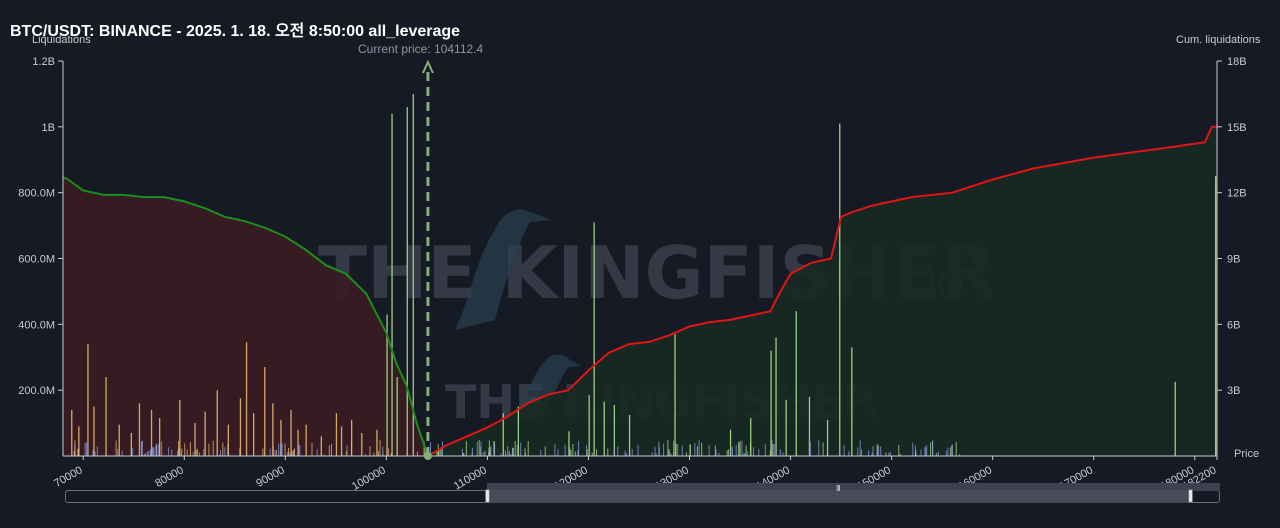 The height and width of the screenshot is (528, 1280). Describe the element at coordinates (853, 487) in the screenshot. I see `range-selection-band` at that location.